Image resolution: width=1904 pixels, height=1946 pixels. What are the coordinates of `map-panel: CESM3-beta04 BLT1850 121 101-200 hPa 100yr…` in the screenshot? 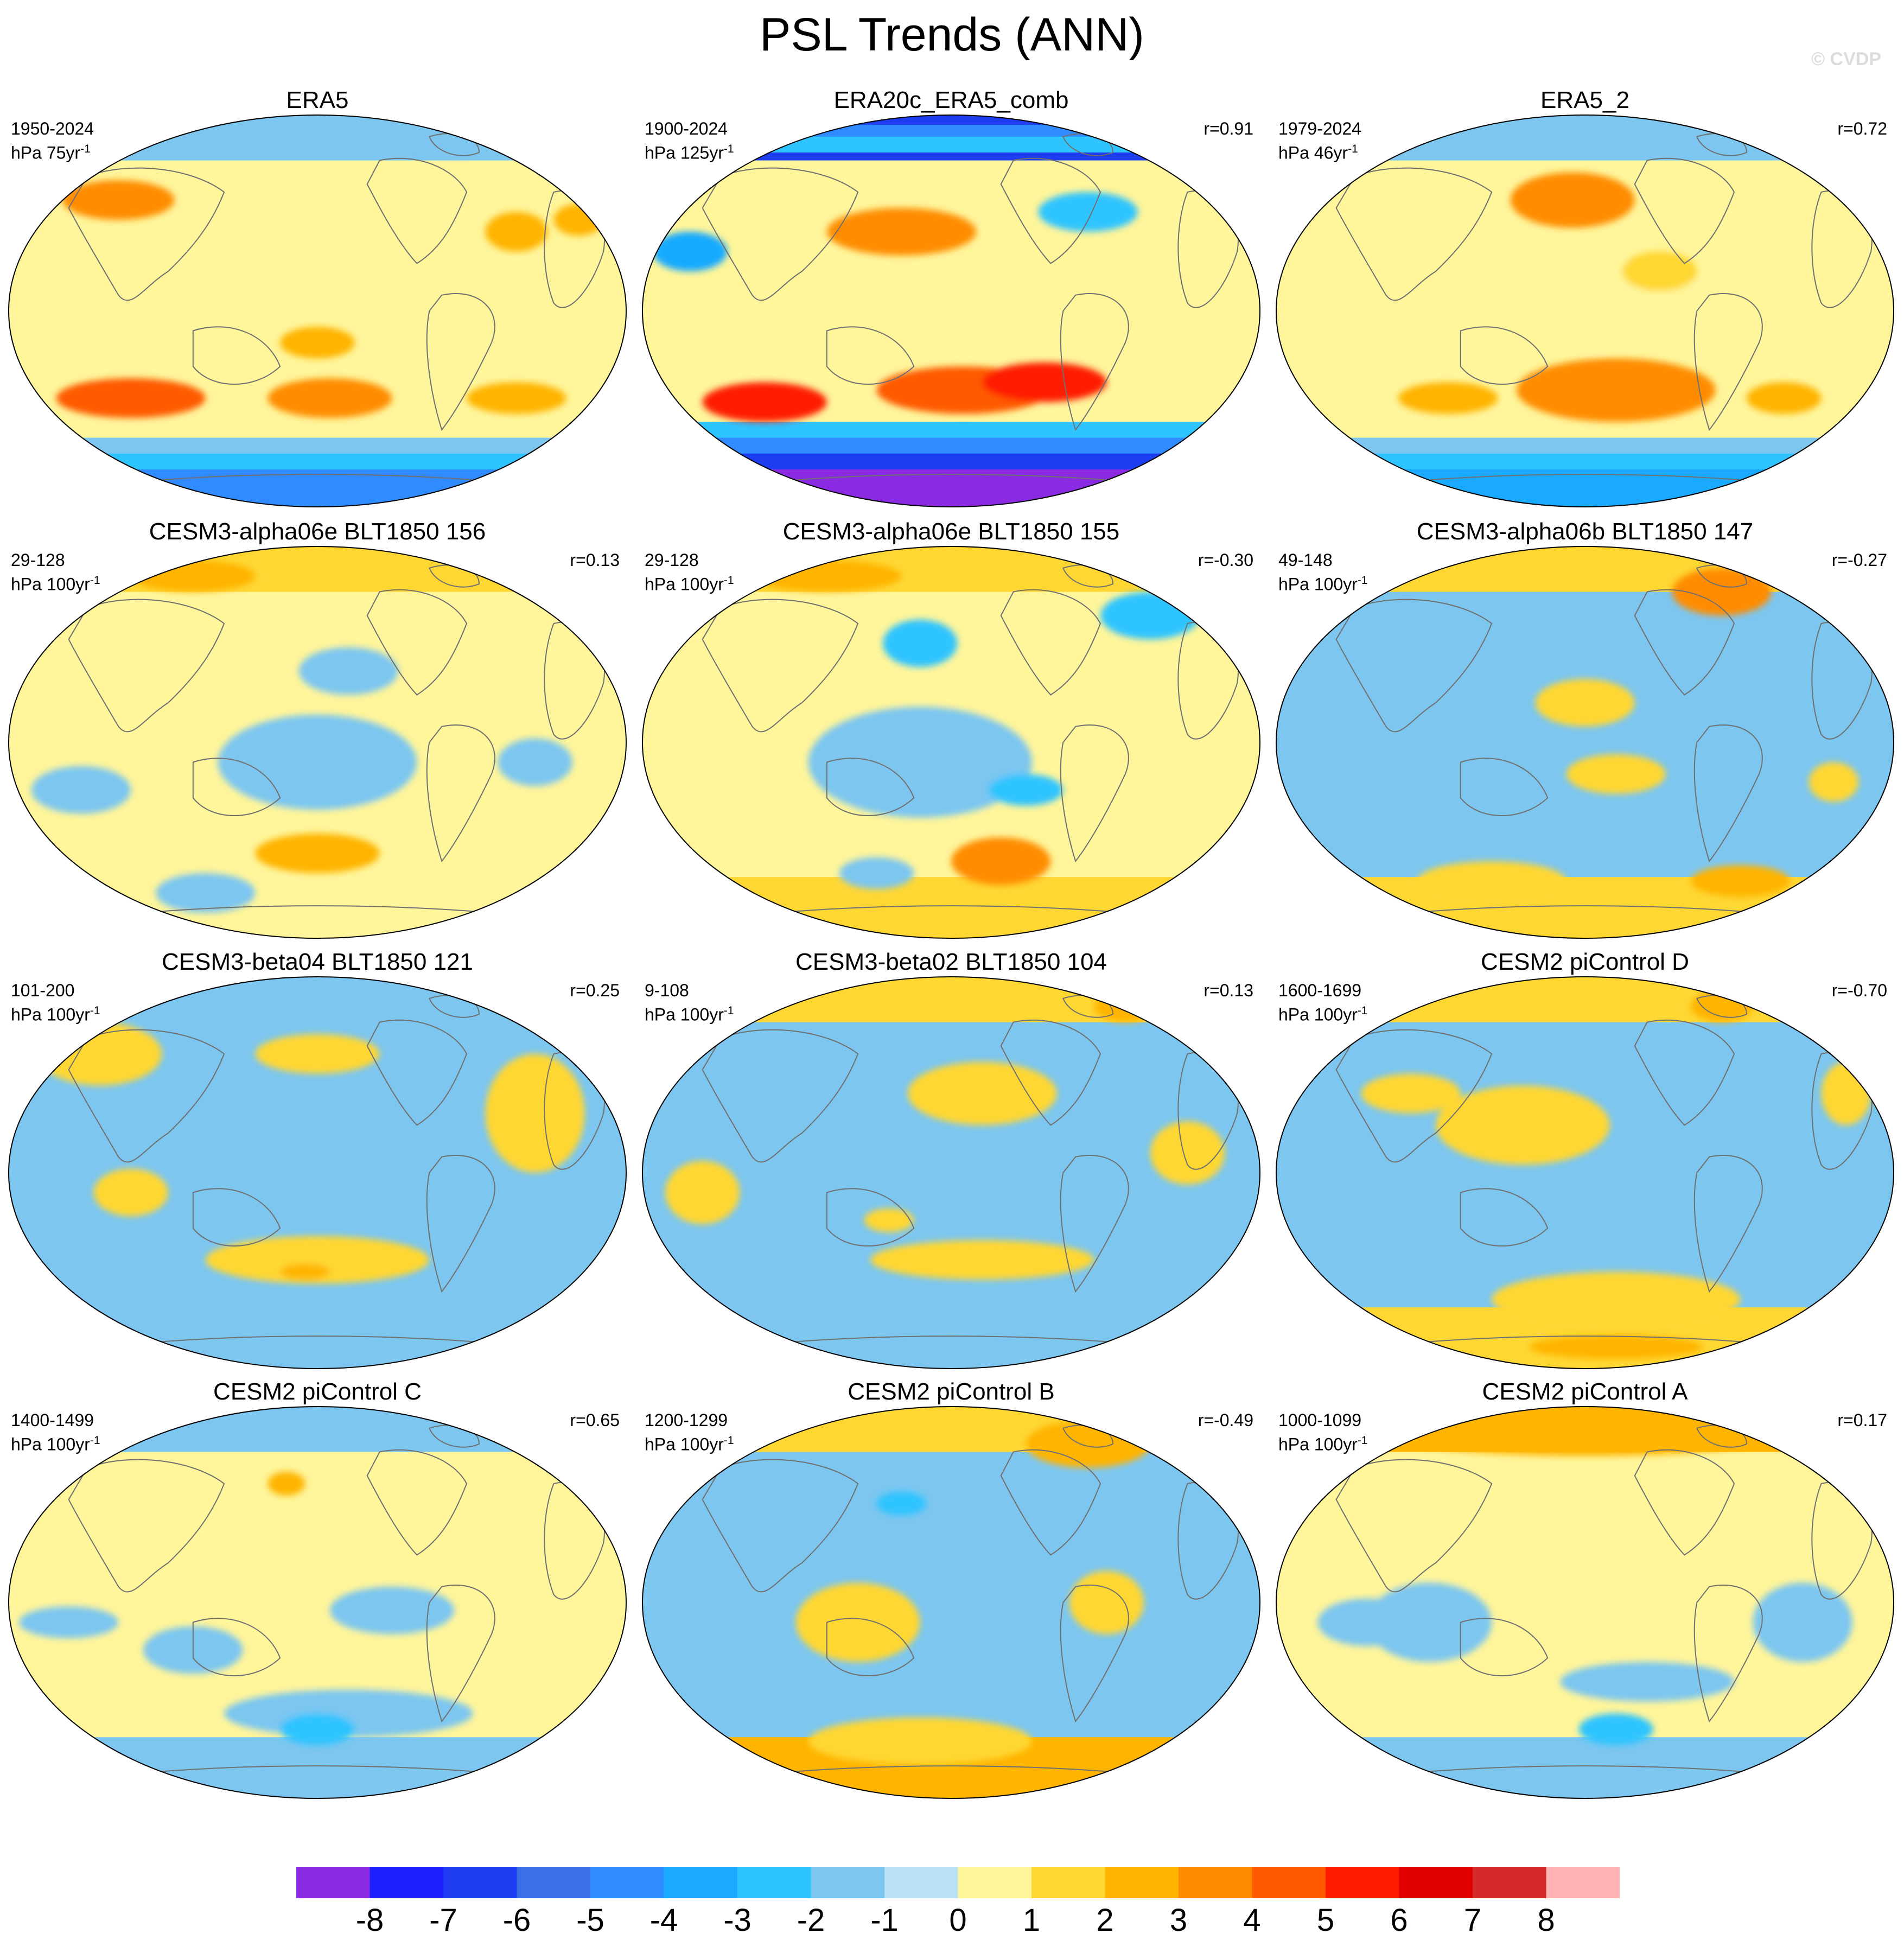 It's located at (317, 1163).